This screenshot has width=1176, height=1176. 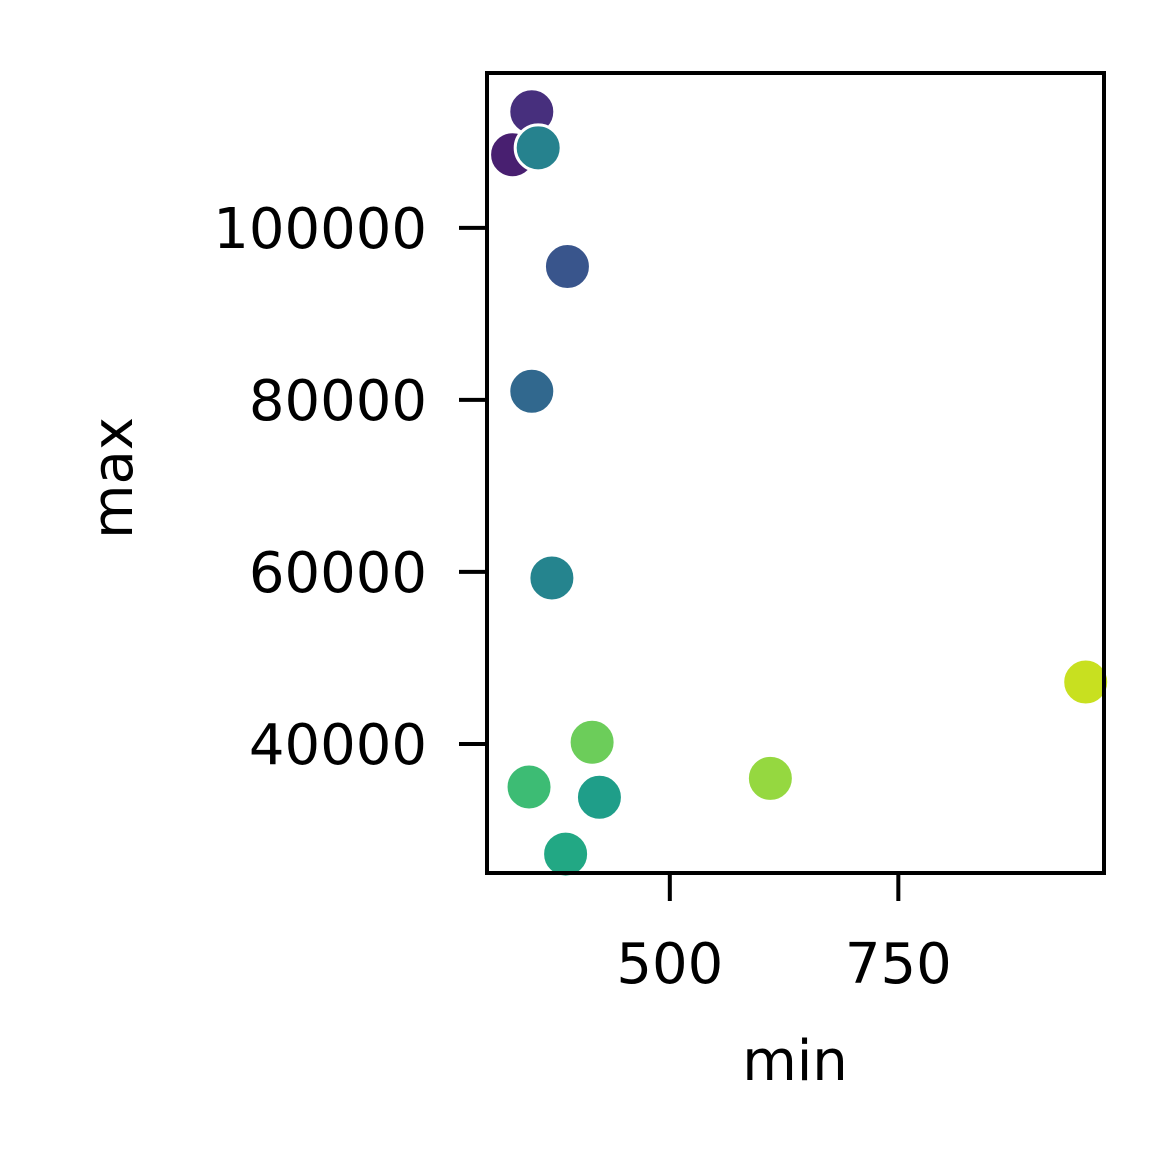 I want to click on x-axis-label: min, so click(x=795, y=1061).